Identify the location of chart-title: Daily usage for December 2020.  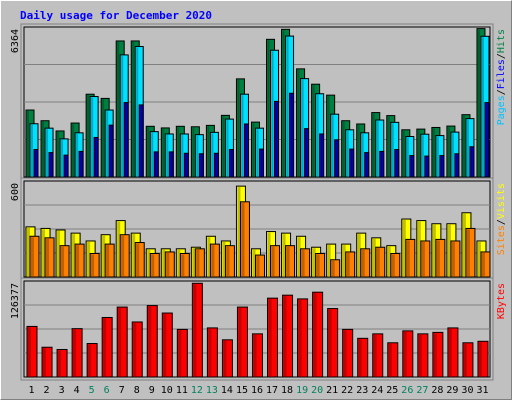
(116, 15).